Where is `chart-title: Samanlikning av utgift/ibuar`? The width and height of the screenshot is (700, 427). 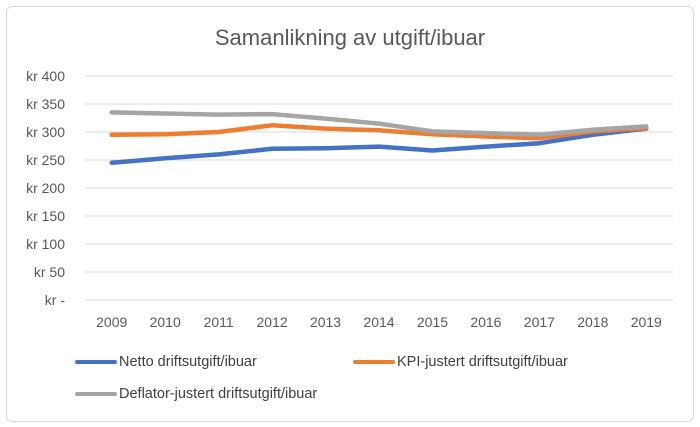
chart-title: Samanlikning av utgift/ibuar is located at coordinates (350, 37).